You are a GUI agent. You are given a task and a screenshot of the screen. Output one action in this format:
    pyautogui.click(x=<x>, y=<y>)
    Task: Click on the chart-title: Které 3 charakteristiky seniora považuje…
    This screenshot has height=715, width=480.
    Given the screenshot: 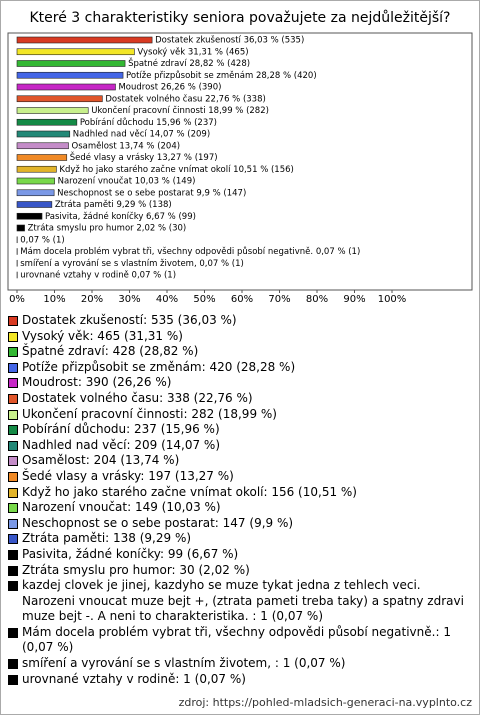 What is the action you would take?
    pyautogui.click(x=240, y=18)
    